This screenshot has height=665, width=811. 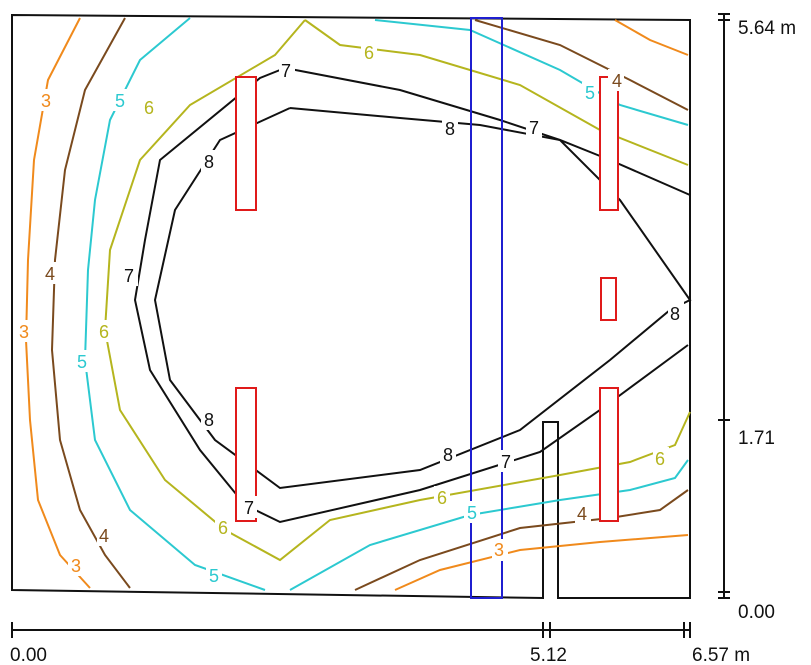 What do you see at coordinates (767, 28) in the screenshot?
I see `y-tick-top: 5.64 m` at bounding box center [767, 28].